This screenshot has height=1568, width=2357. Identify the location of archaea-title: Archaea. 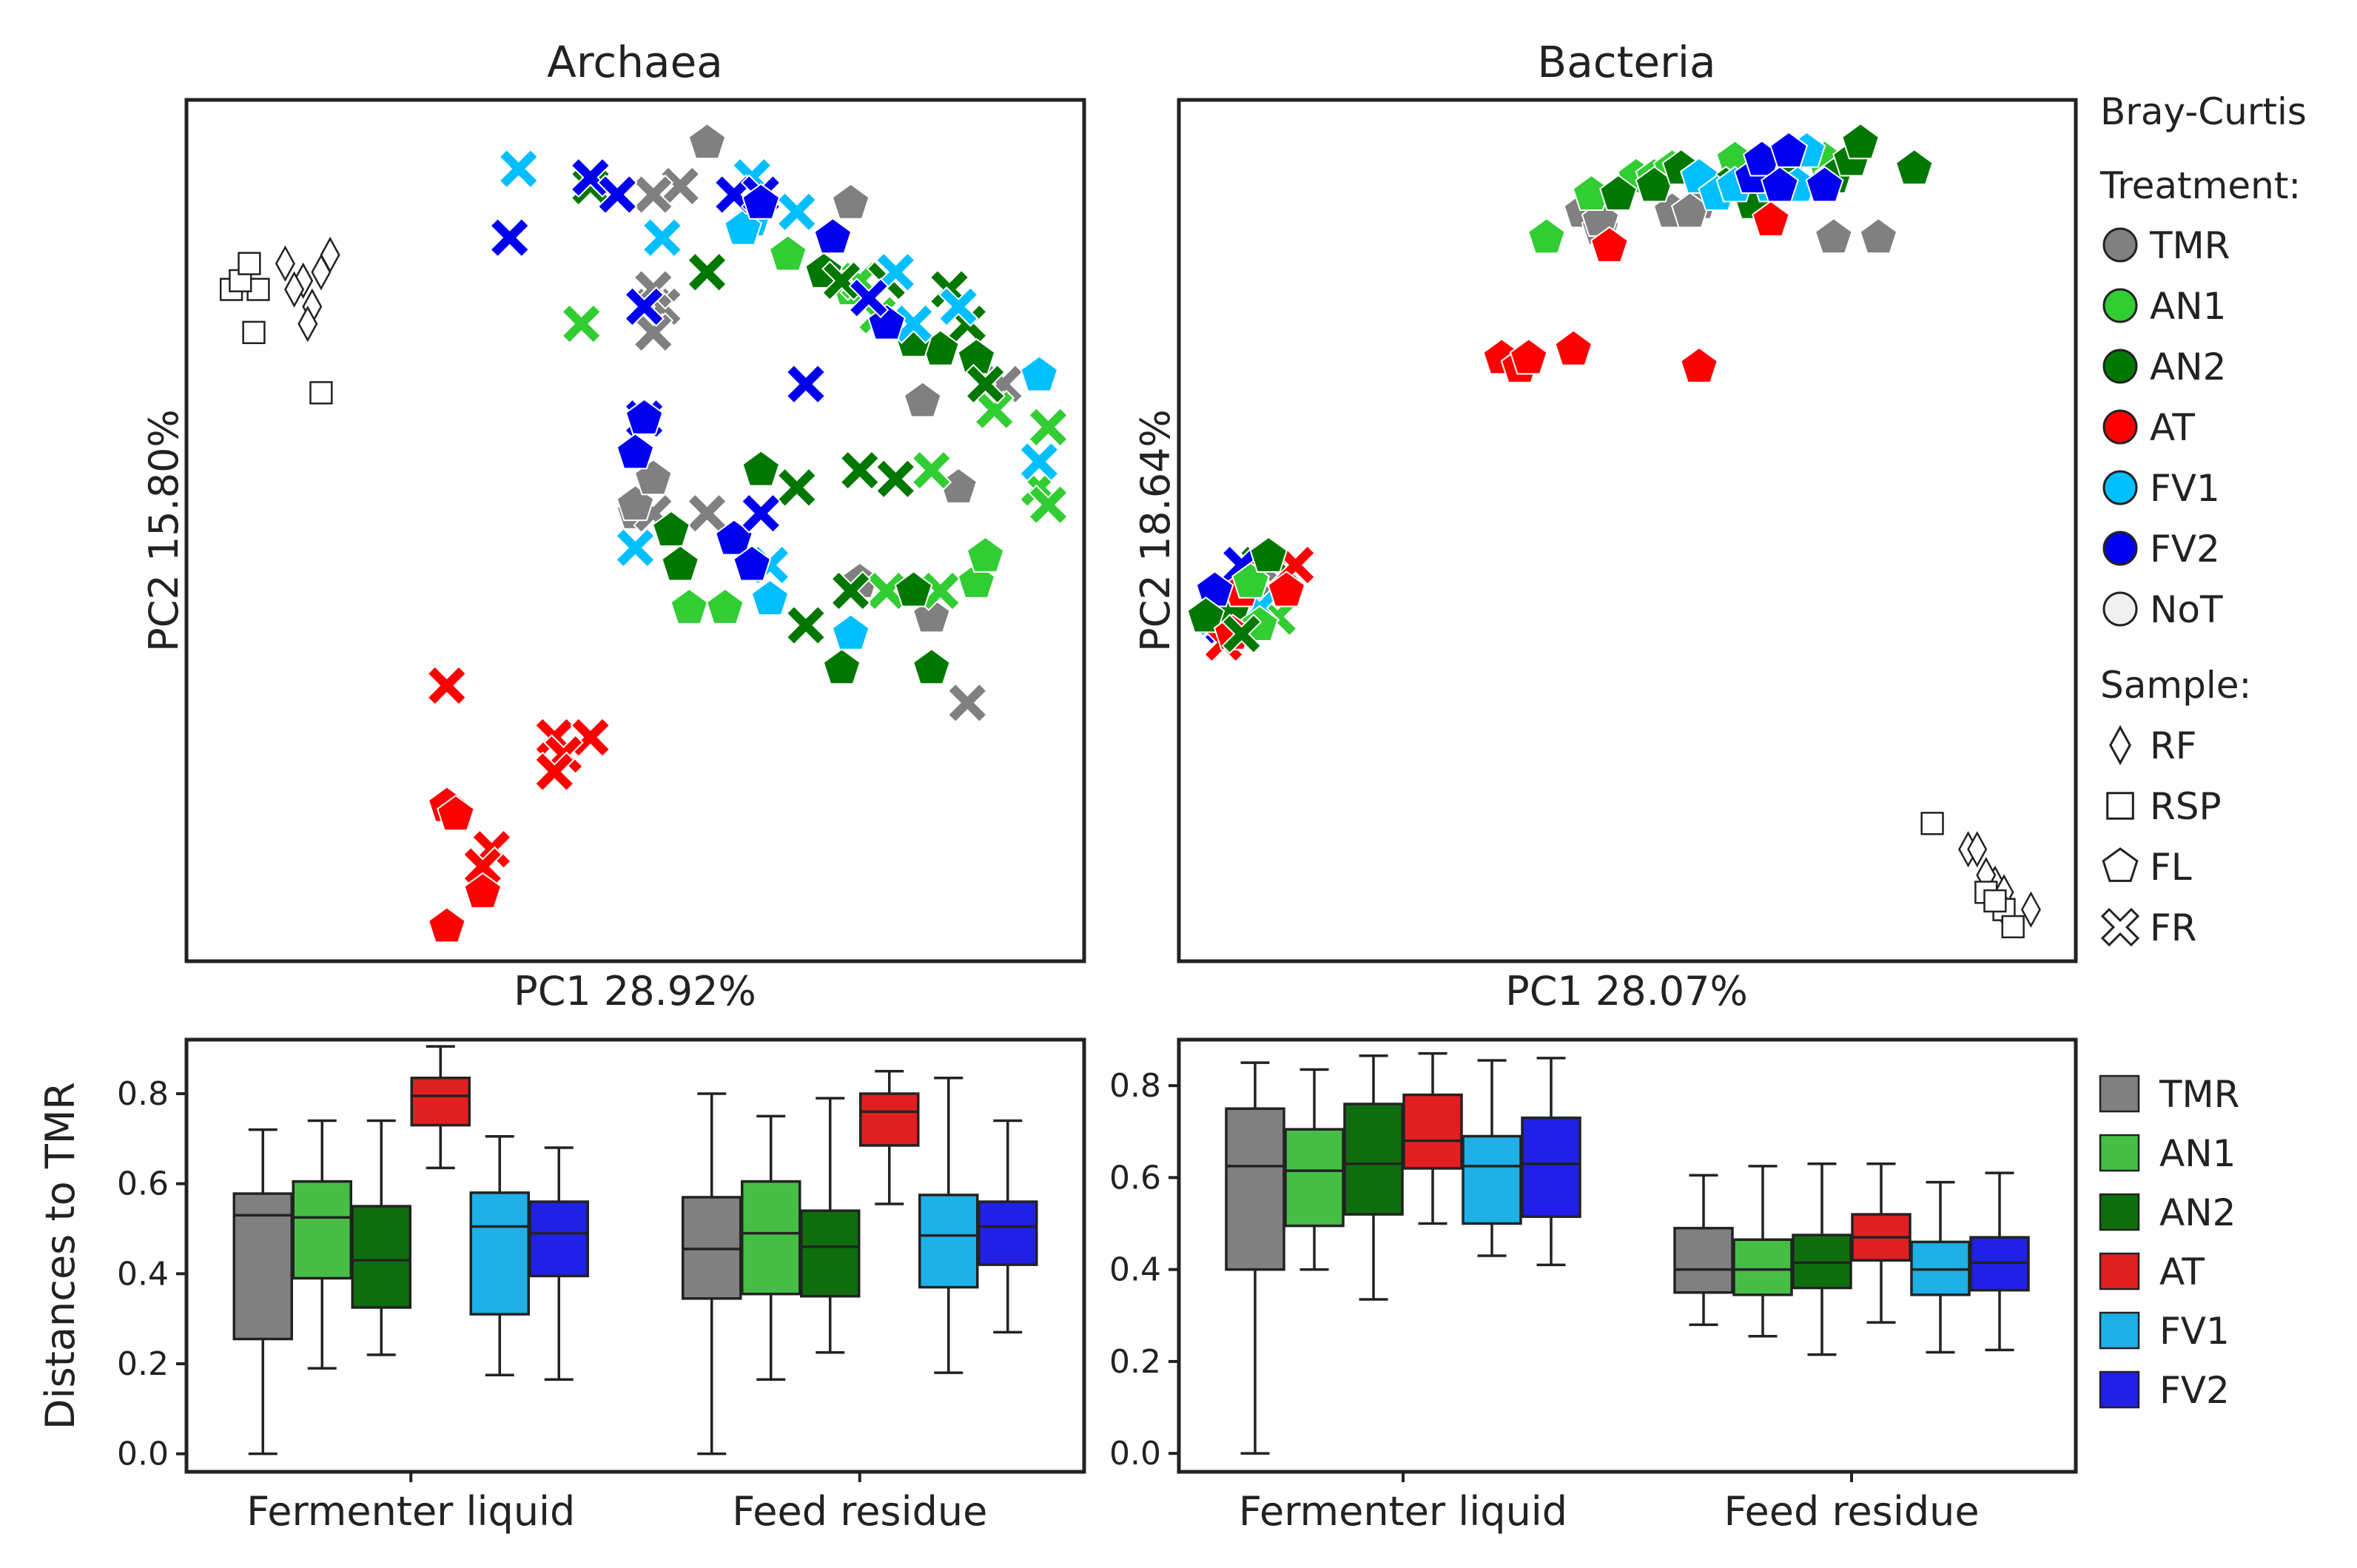
(635, 62).